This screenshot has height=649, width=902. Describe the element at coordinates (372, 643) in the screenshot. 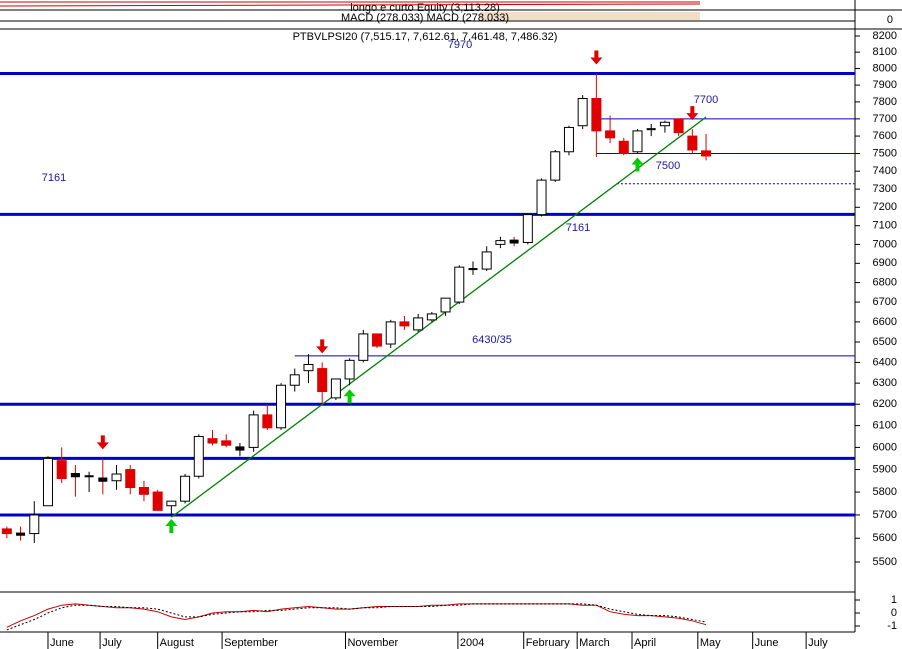

I see `x-tick-label: November` at that location.